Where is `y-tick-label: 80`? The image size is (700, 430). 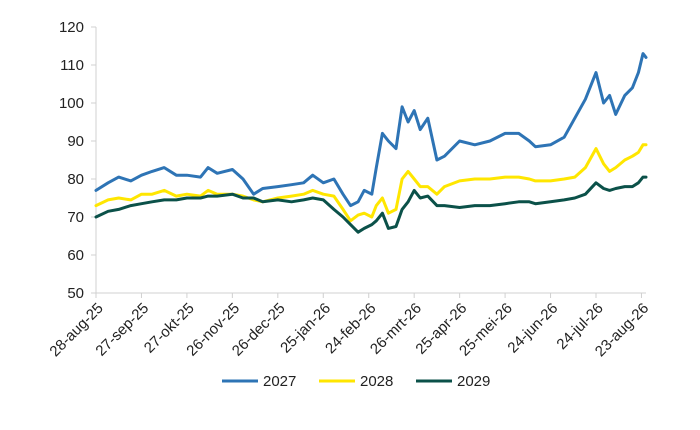
y-tick-label: 80 is located at coordinates (75, 179).